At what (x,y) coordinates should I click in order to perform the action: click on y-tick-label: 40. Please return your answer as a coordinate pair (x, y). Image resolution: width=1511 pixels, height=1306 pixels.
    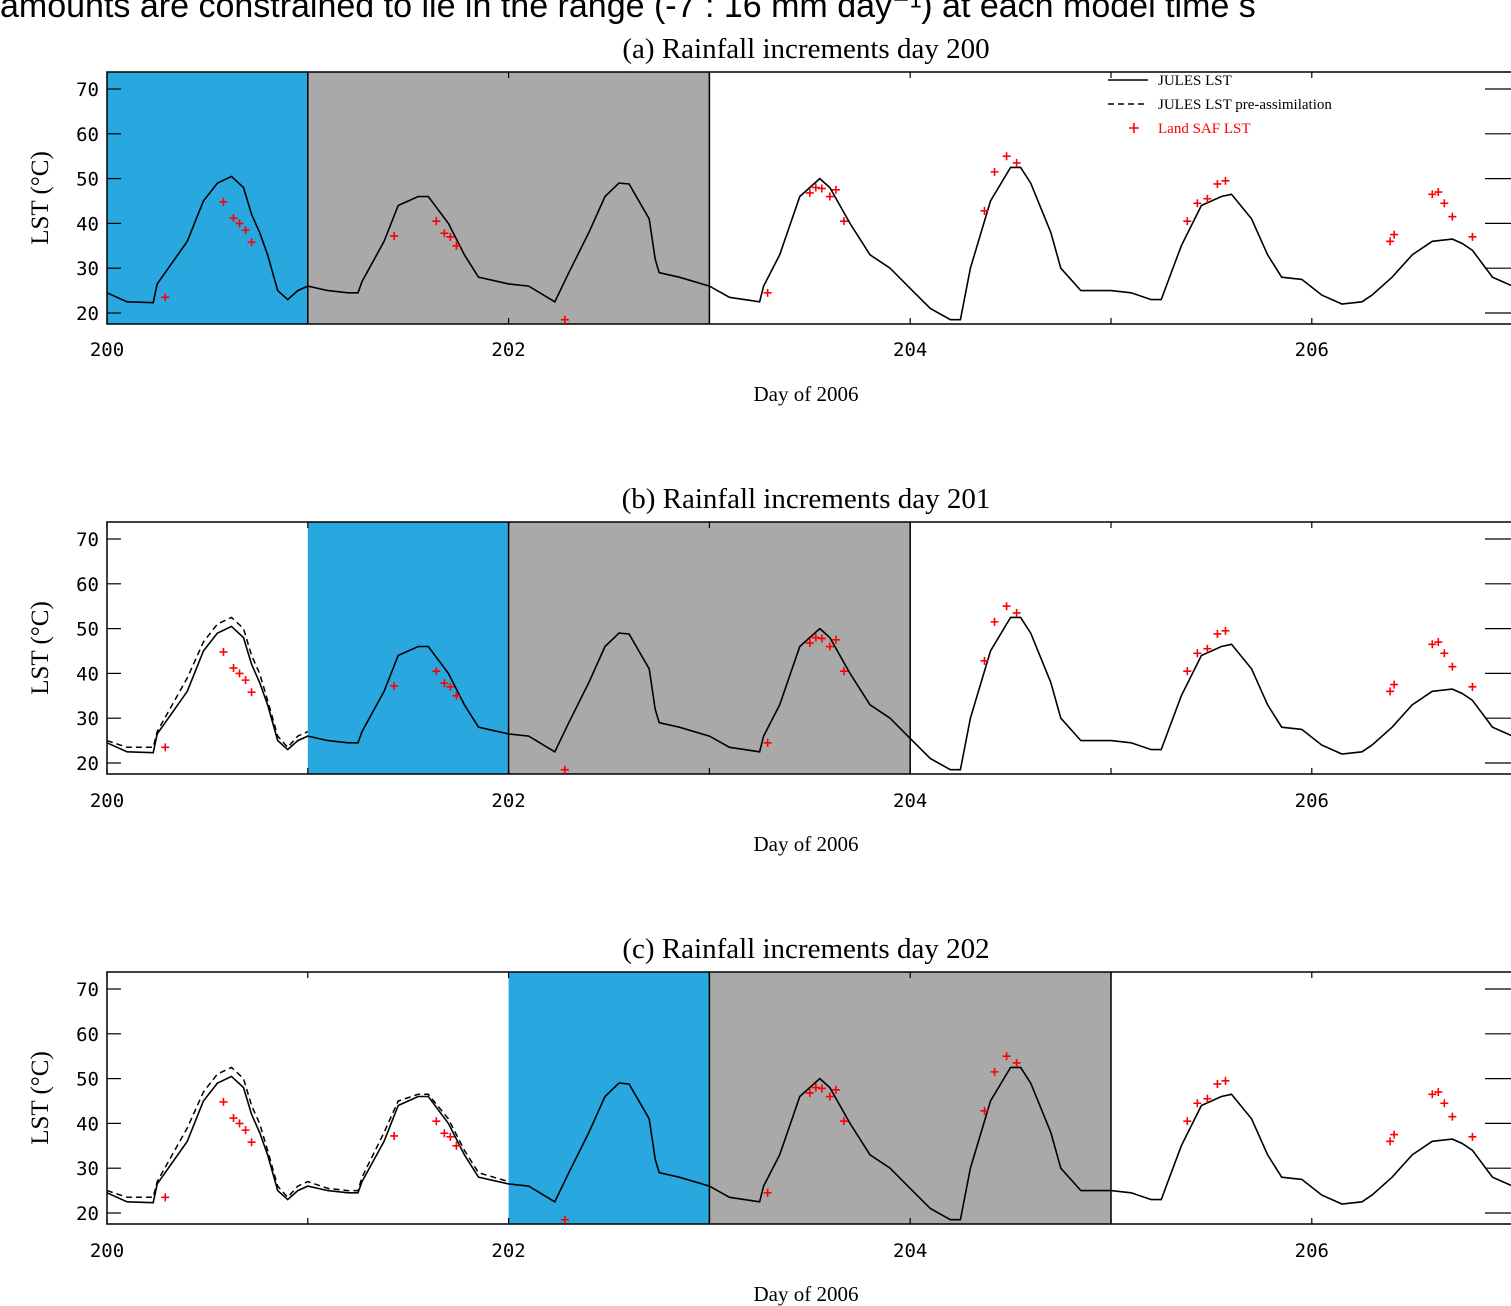
    Looking at the image, I should click on (87, 674).